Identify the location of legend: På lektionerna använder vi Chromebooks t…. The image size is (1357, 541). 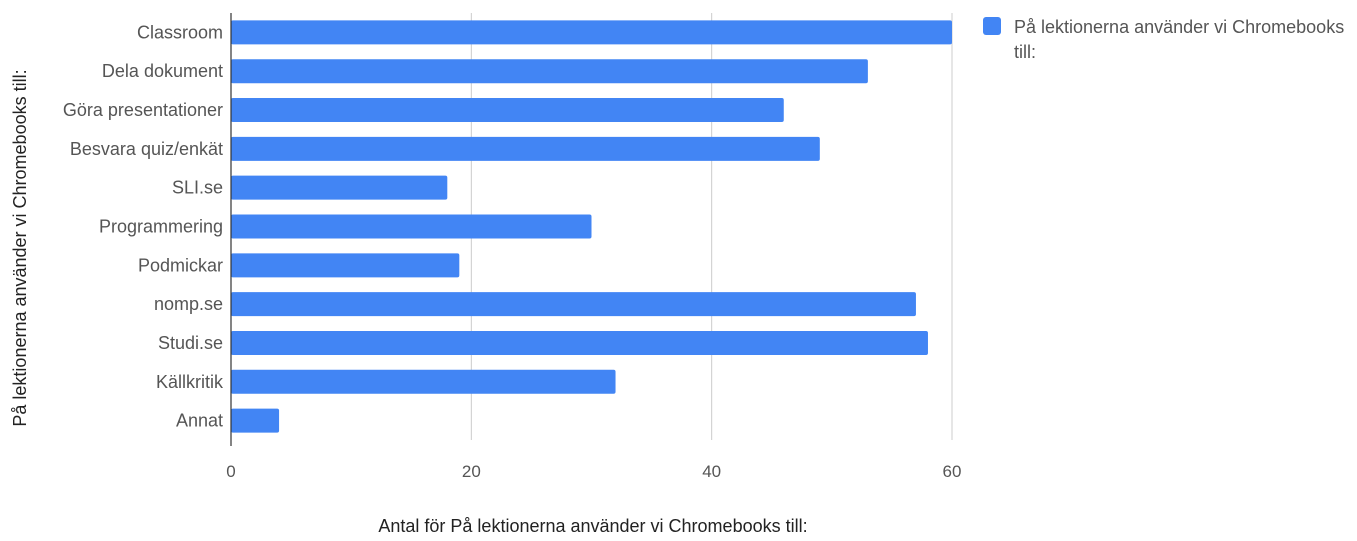
(1163, 39).